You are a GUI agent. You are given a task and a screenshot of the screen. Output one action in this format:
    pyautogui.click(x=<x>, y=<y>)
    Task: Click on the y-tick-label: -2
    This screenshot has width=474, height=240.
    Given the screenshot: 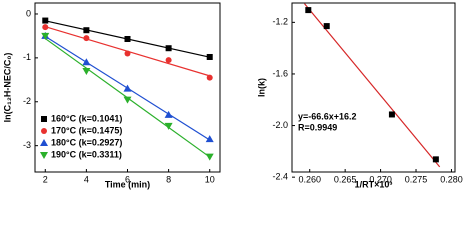 What is the action you would take?
    pyautogui.click(x=27, y=101)
    